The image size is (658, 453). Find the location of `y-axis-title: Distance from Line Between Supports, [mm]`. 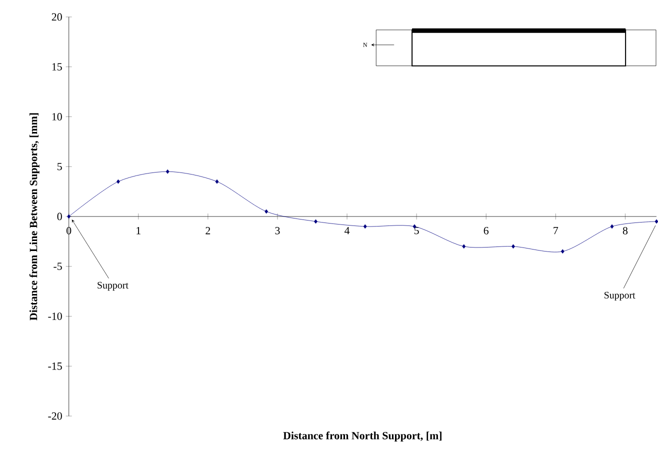

y-axis-title: Distance from Line Between Supports, [mm] is located at coordinates (34, 216).